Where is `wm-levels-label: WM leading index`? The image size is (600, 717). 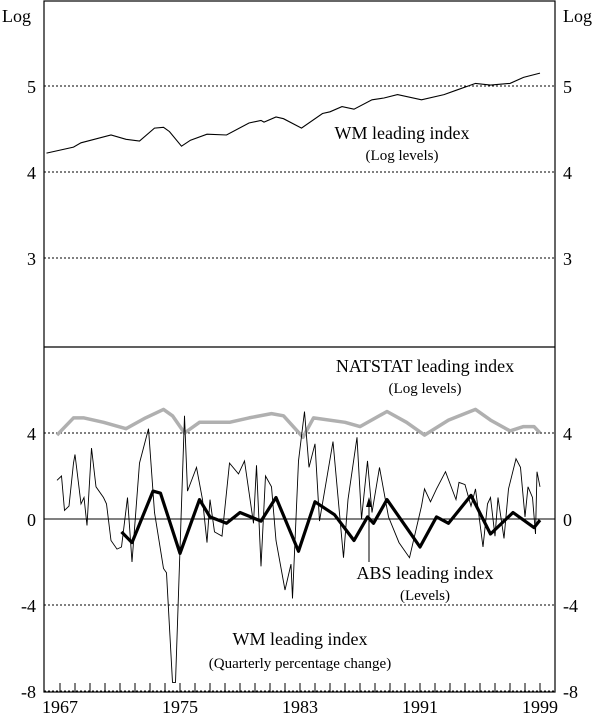 wm-levels-label: WM leading index is located at coordinates (402, 133).